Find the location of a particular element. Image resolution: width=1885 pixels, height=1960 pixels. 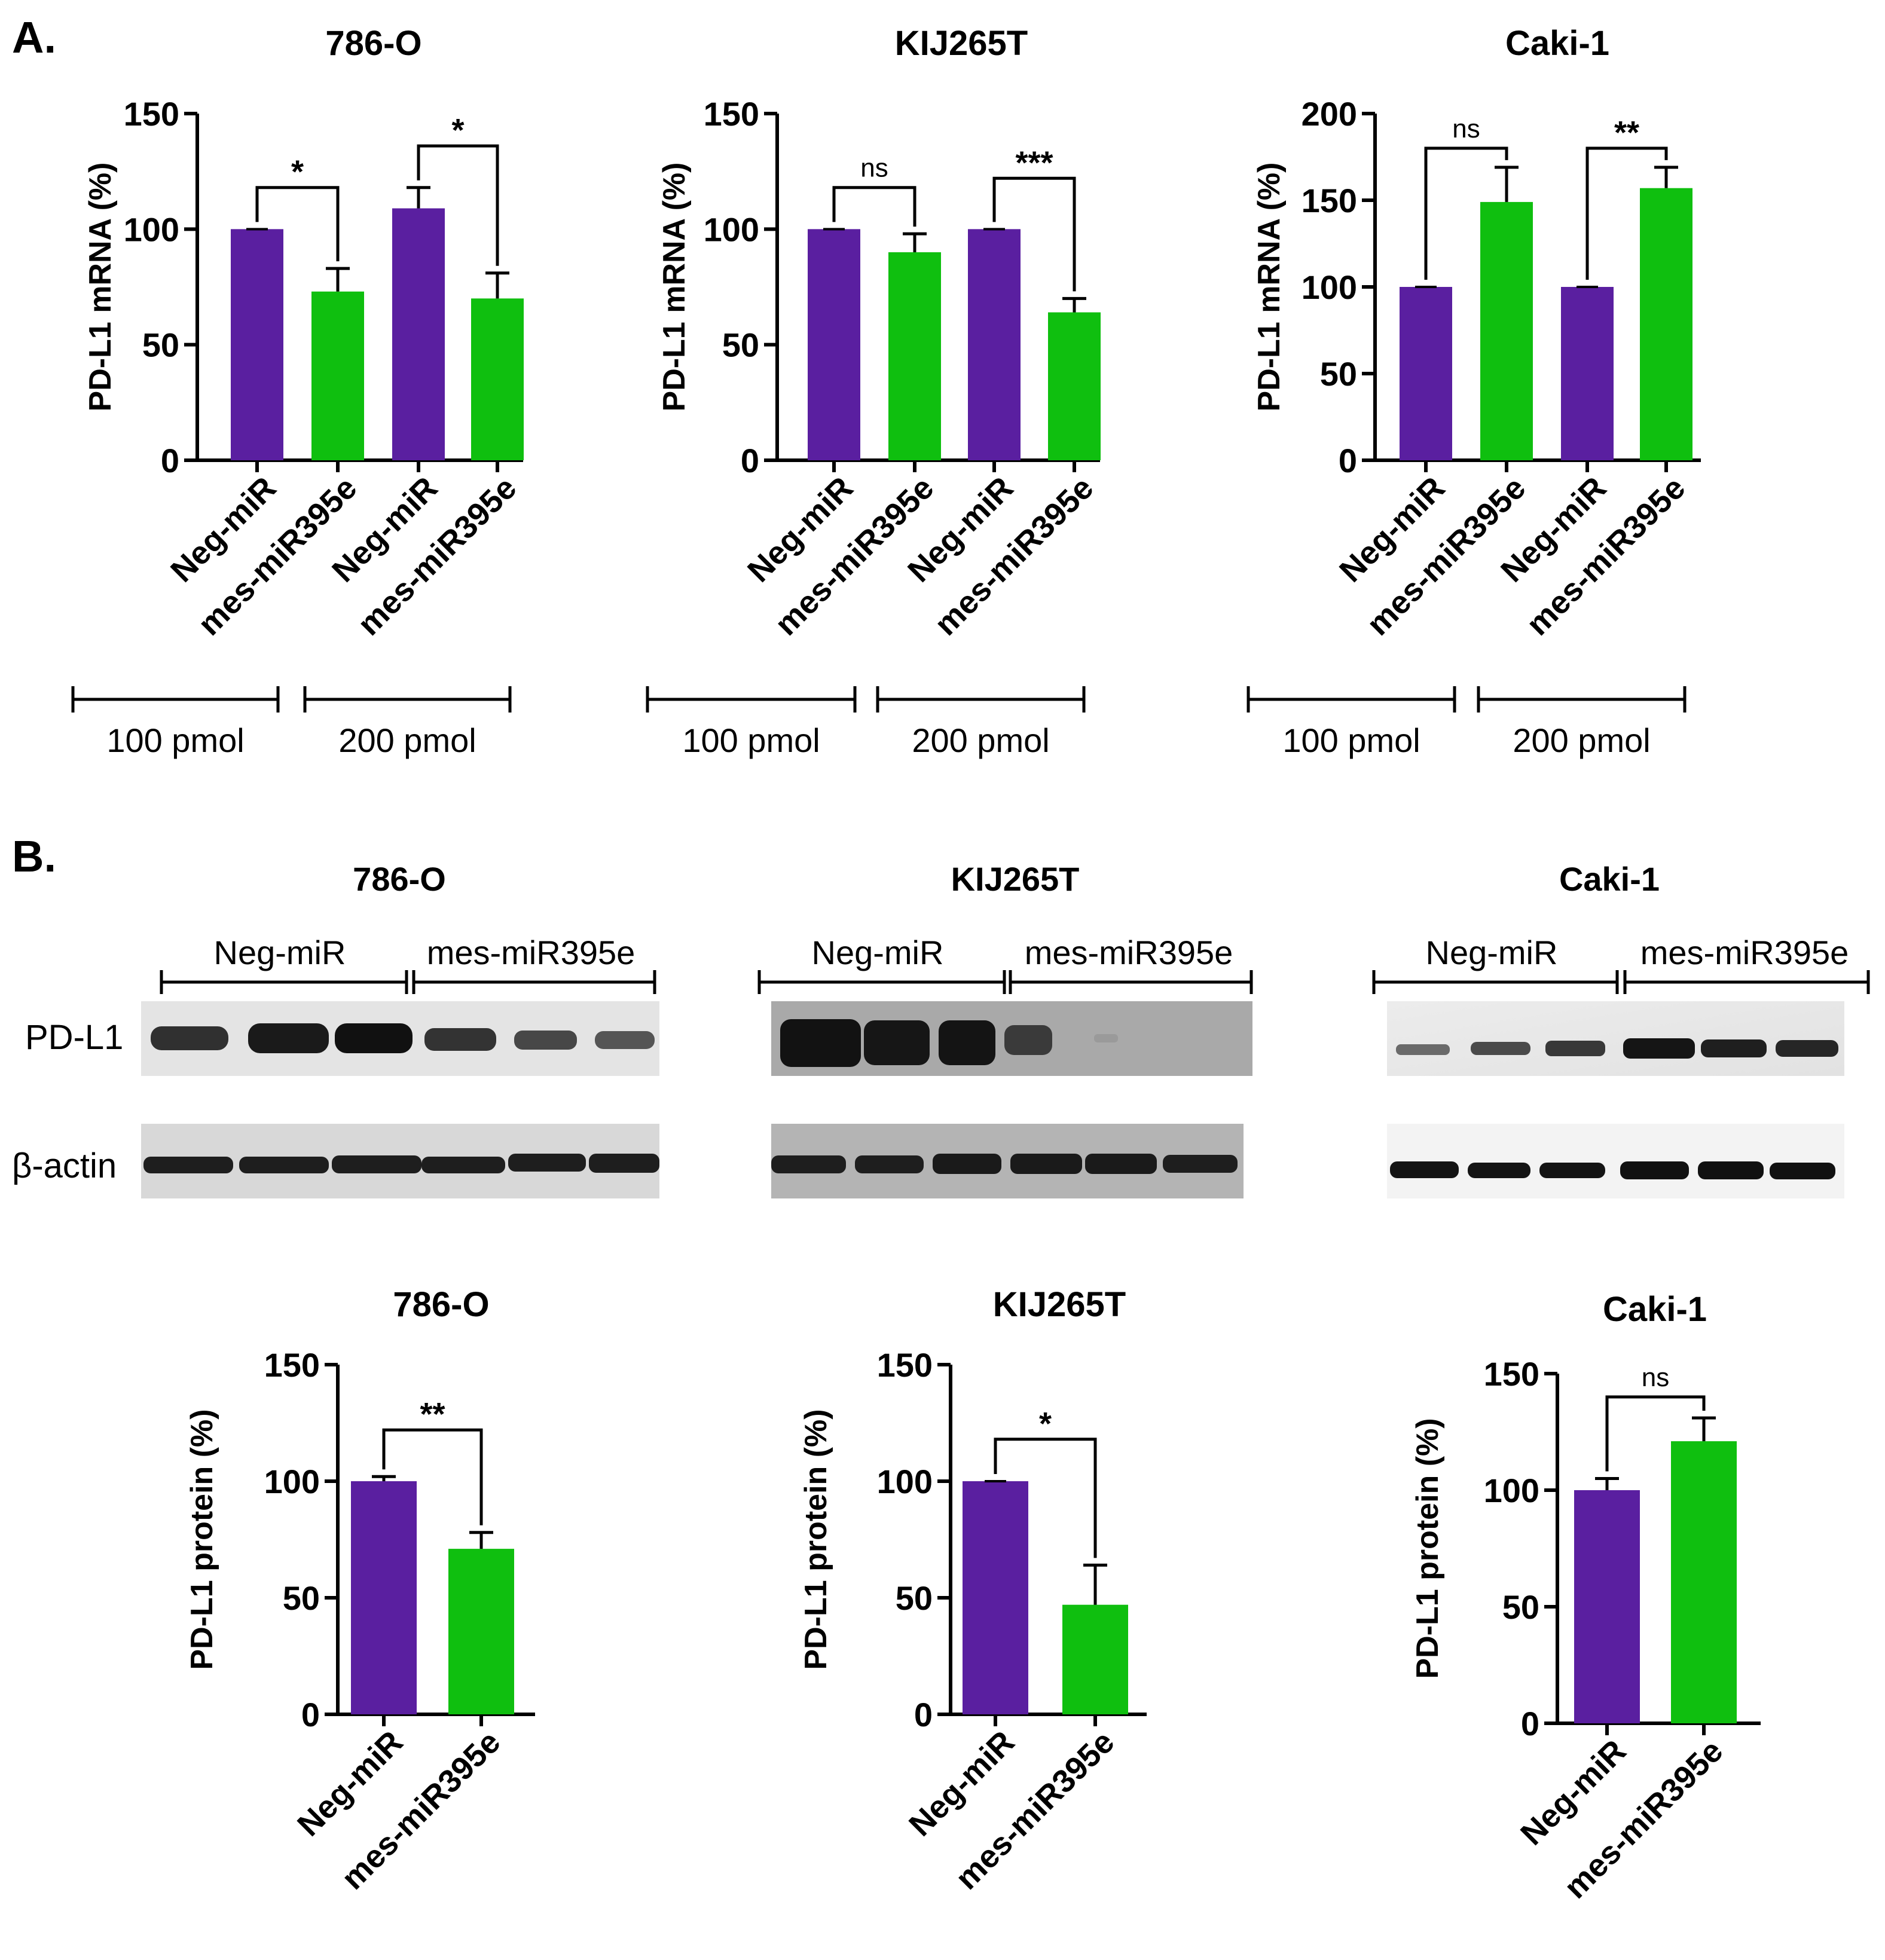

blot-title-caki1: Caki-1 is located at coordinates (1610, 879).